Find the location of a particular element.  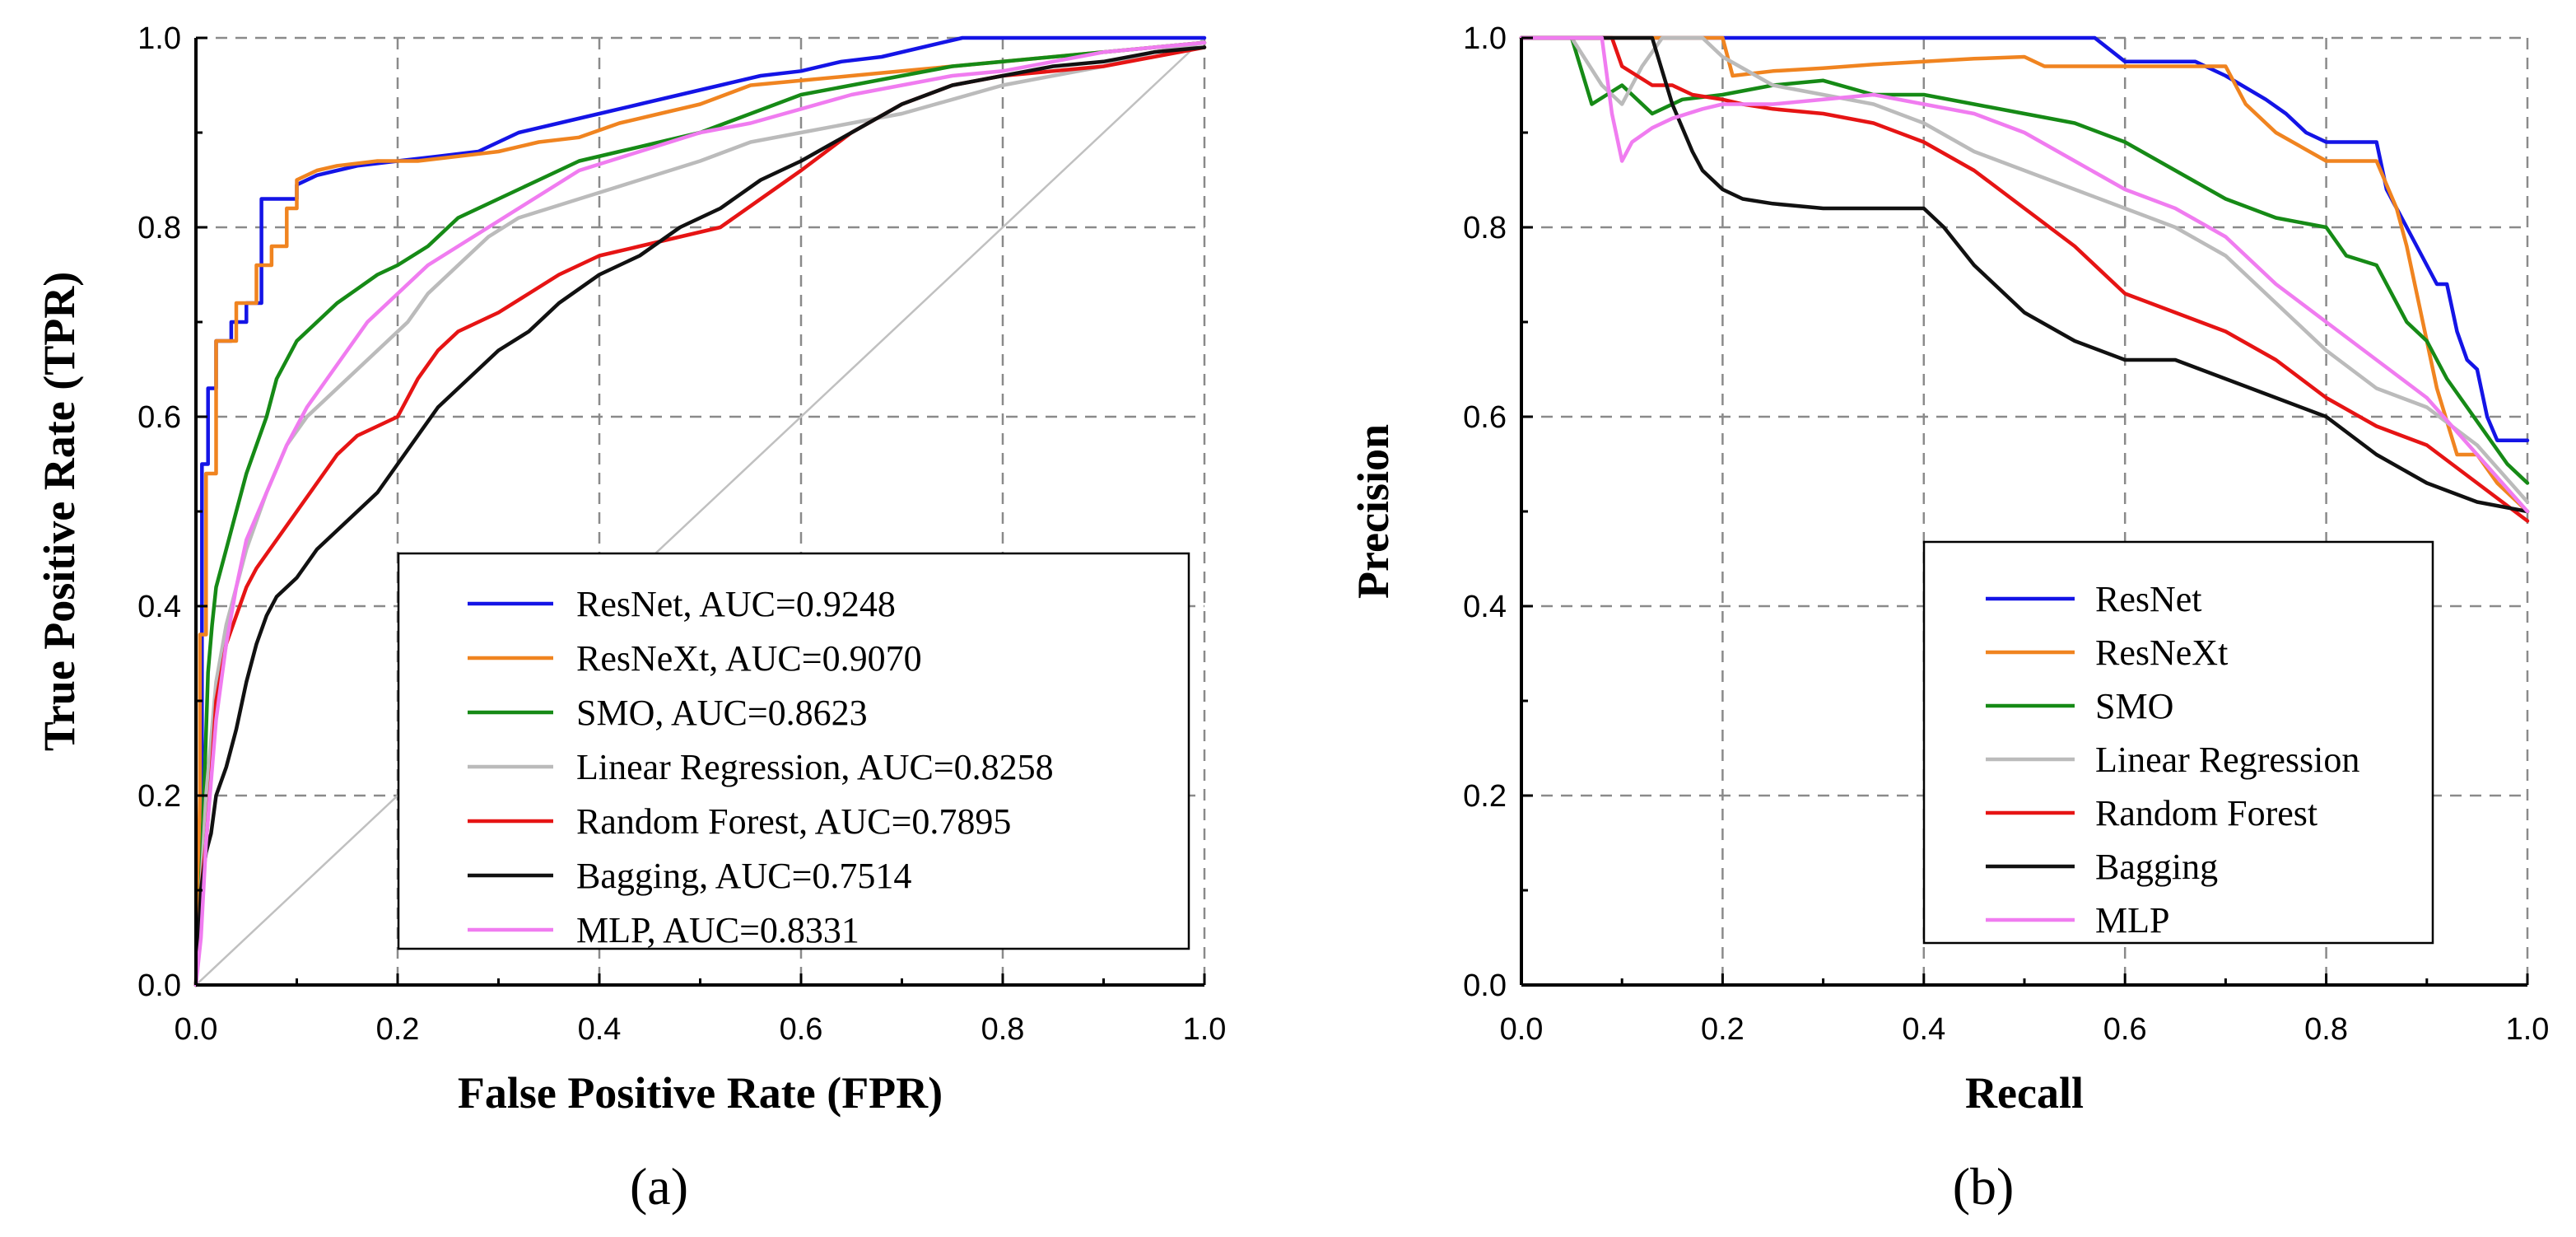

roc-y-tick-label: 0.8 is located at coordinates (159, 228).